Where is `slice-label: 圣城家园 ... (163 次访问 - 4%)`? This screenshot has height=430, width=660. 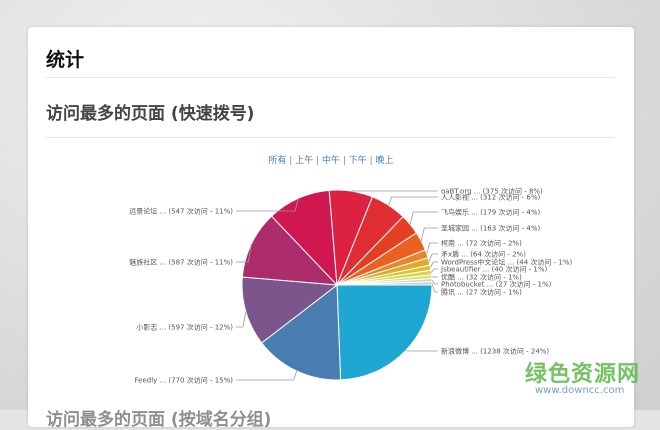 slice-label: 圣城家园 ... (163 次访问 - 4%) is located at coordinates (491, 228).